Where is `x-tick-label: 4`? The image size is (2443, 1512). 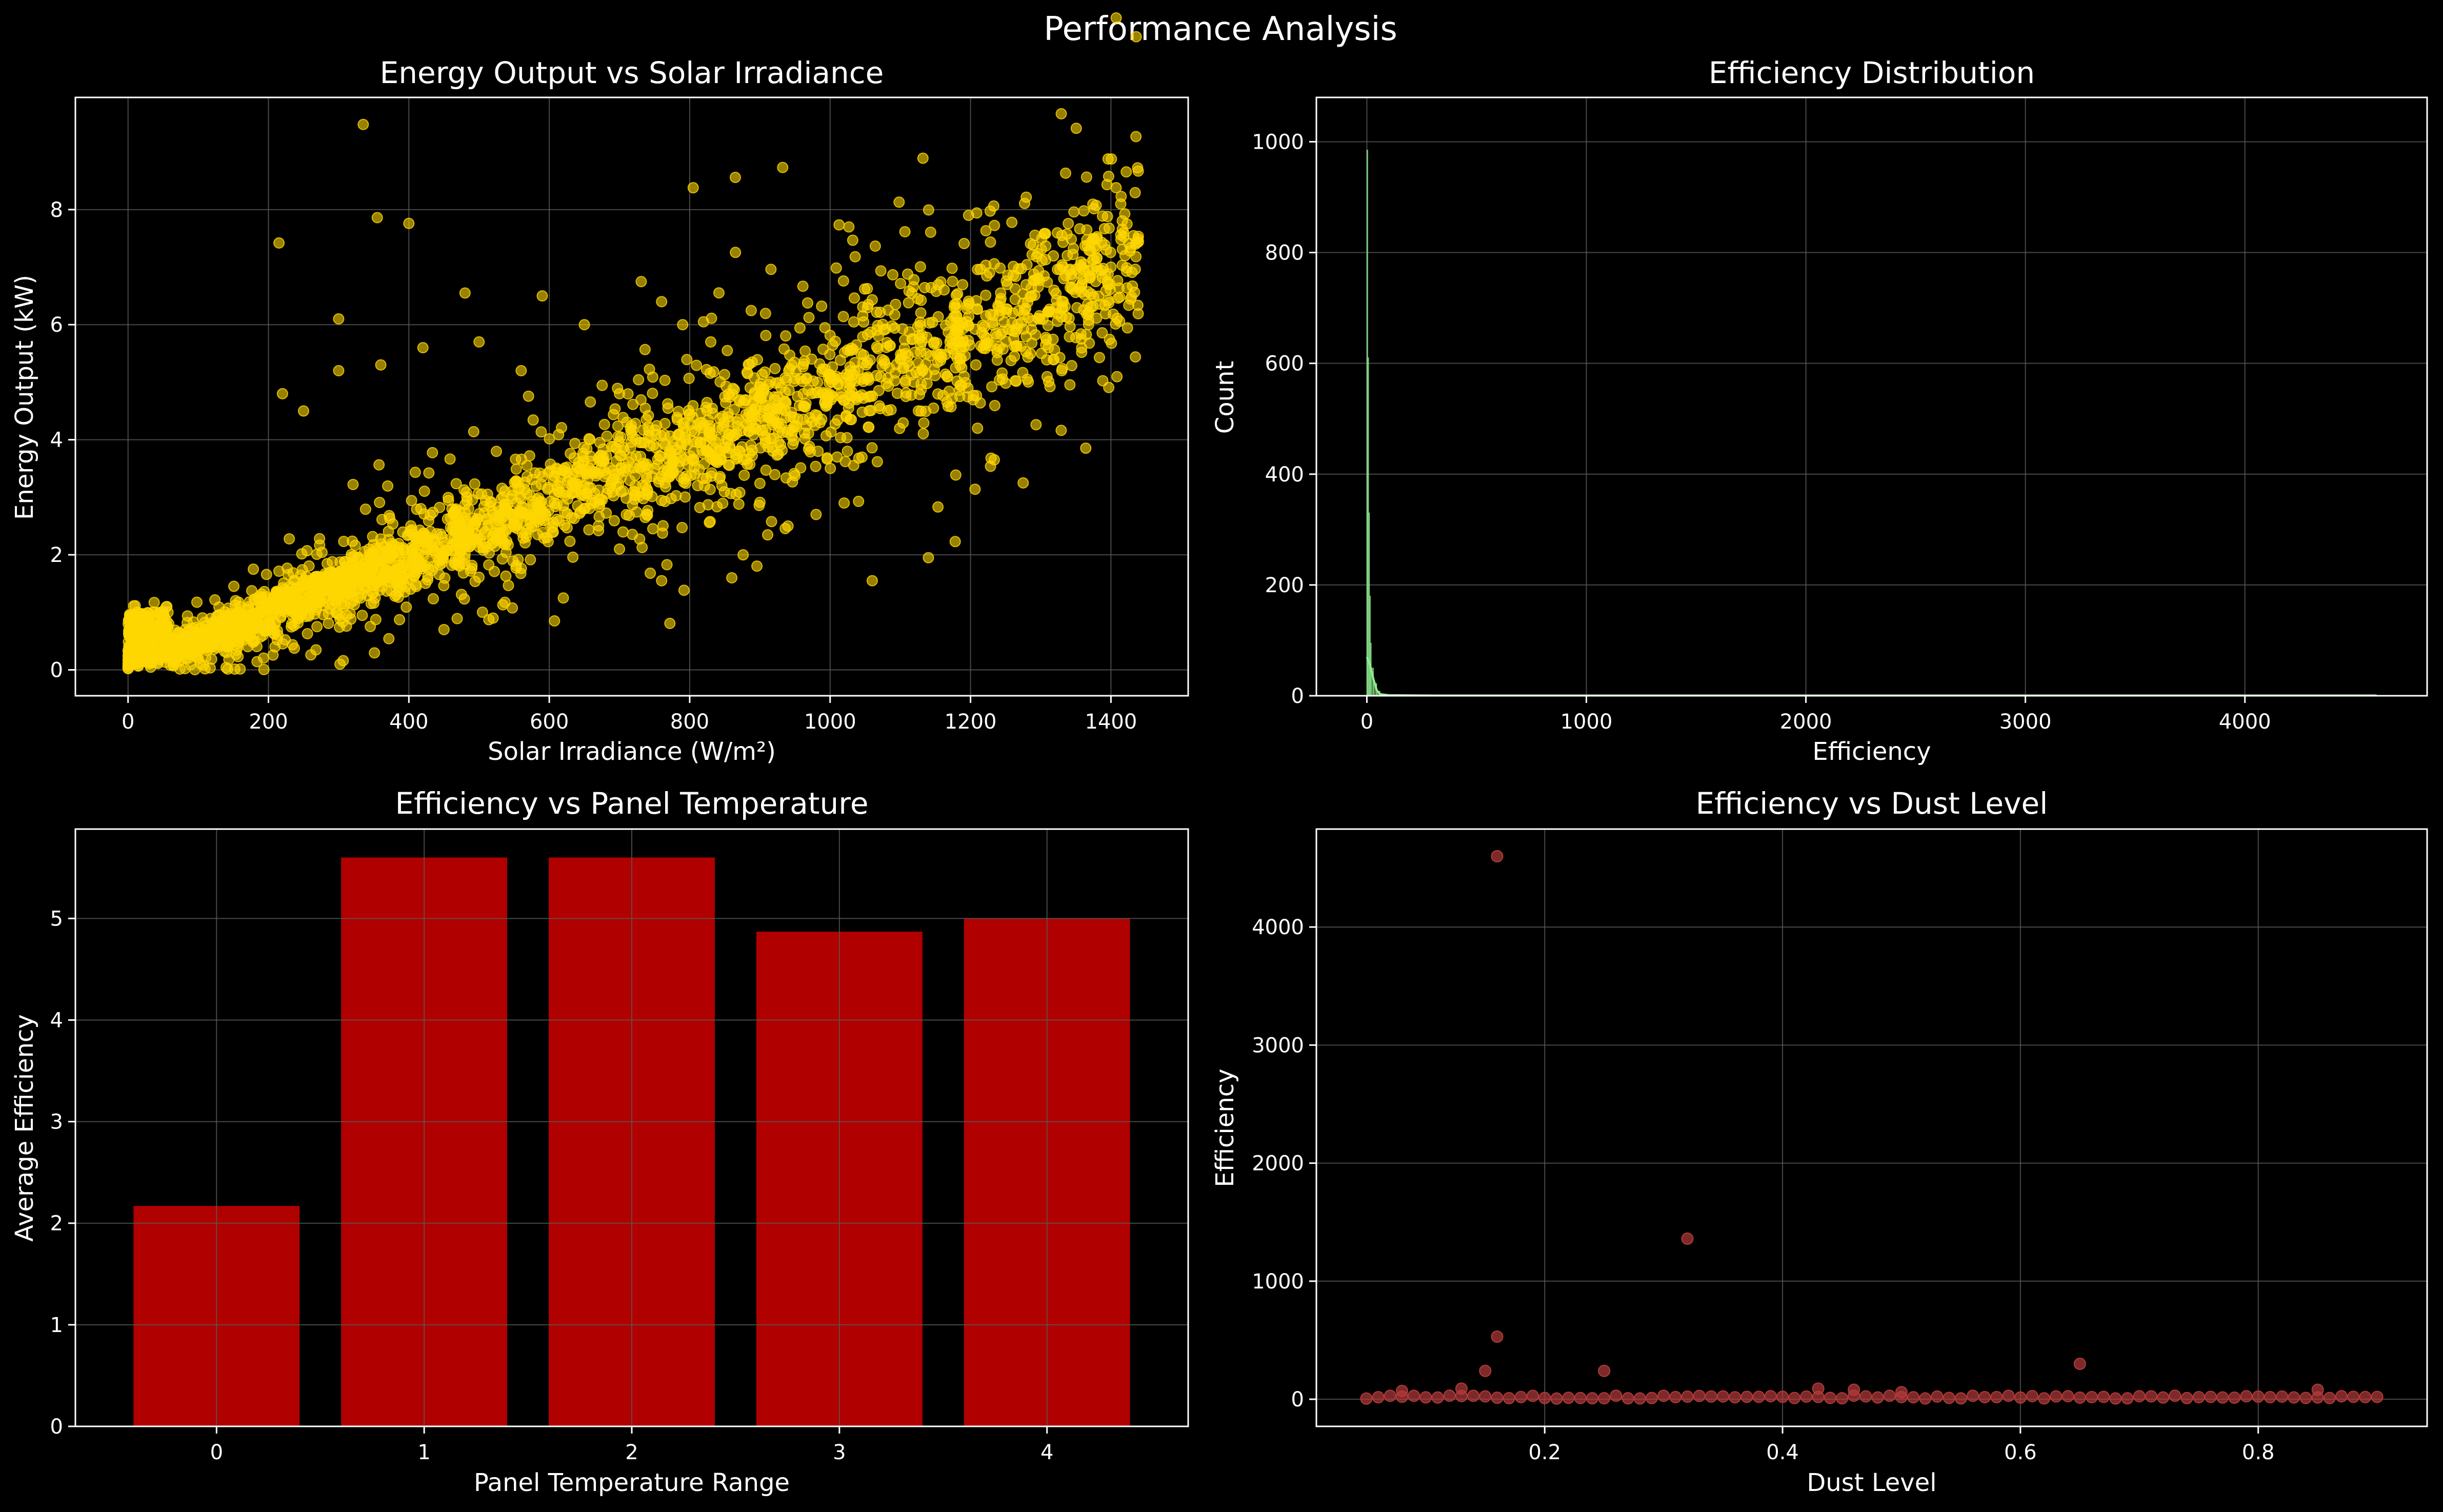 x-tick-label: 4 is located at coordinates (1047, 1452).